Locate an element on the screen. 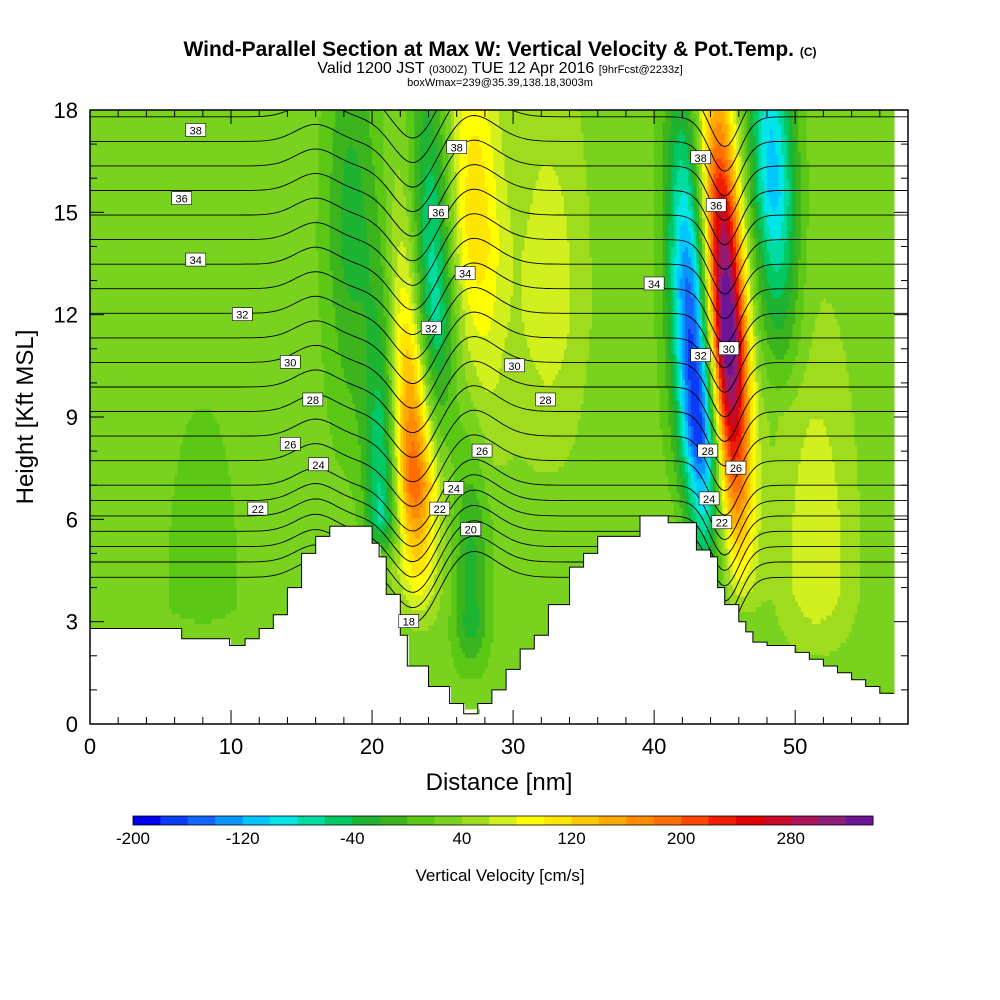 This screenshot has height=1000, width=1000. y-tick-label: 12 is located at coordinates (66, 315).